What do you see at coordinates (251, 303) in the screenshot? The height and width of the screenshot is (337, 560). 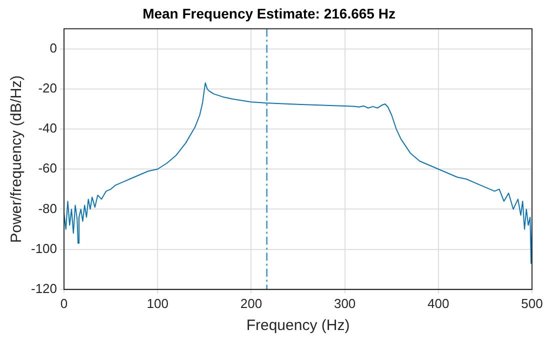 I see `x-tick-label: 200` at bounding box center [251, 303].